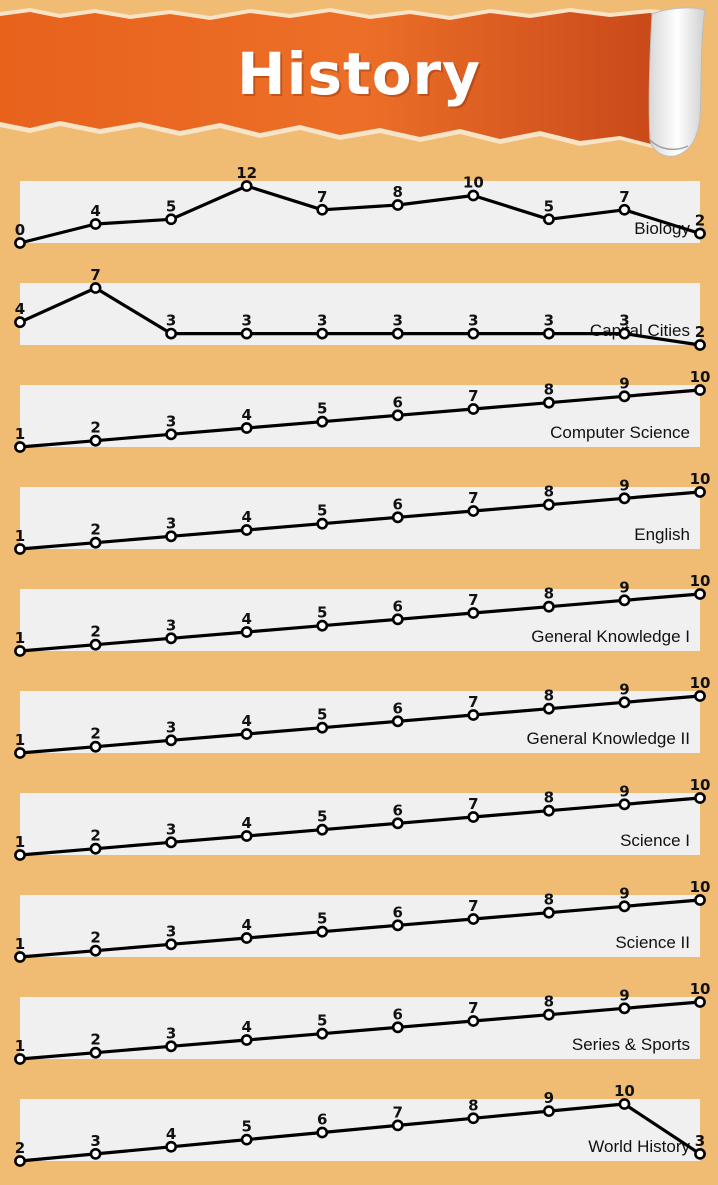 This screenshot has height=1185, width=718. I want to click on subject-chart: Biology 0 4 5 12 7 8 10 5 7 2, so click(360, 206).